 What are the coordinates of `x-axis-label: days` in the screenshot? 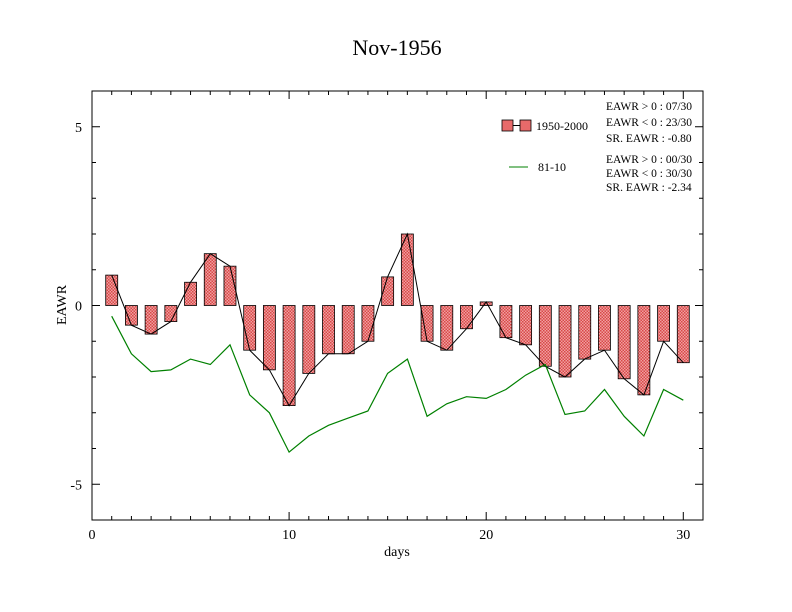 It's located at (397, 552).